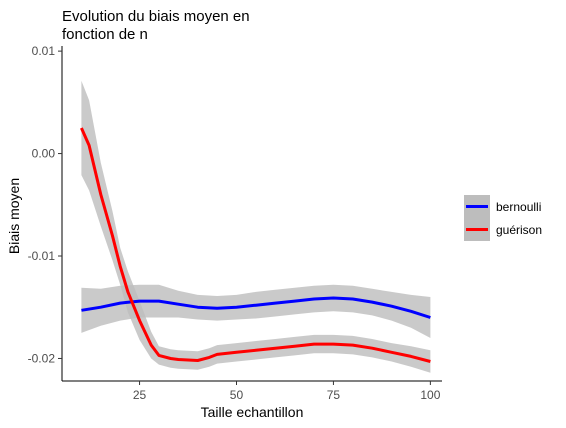 This screenshot has height=428, width=566. Describe the element at coordinates (237, 395) in the screenshot. I see `x-tick-label: 50` at that location.